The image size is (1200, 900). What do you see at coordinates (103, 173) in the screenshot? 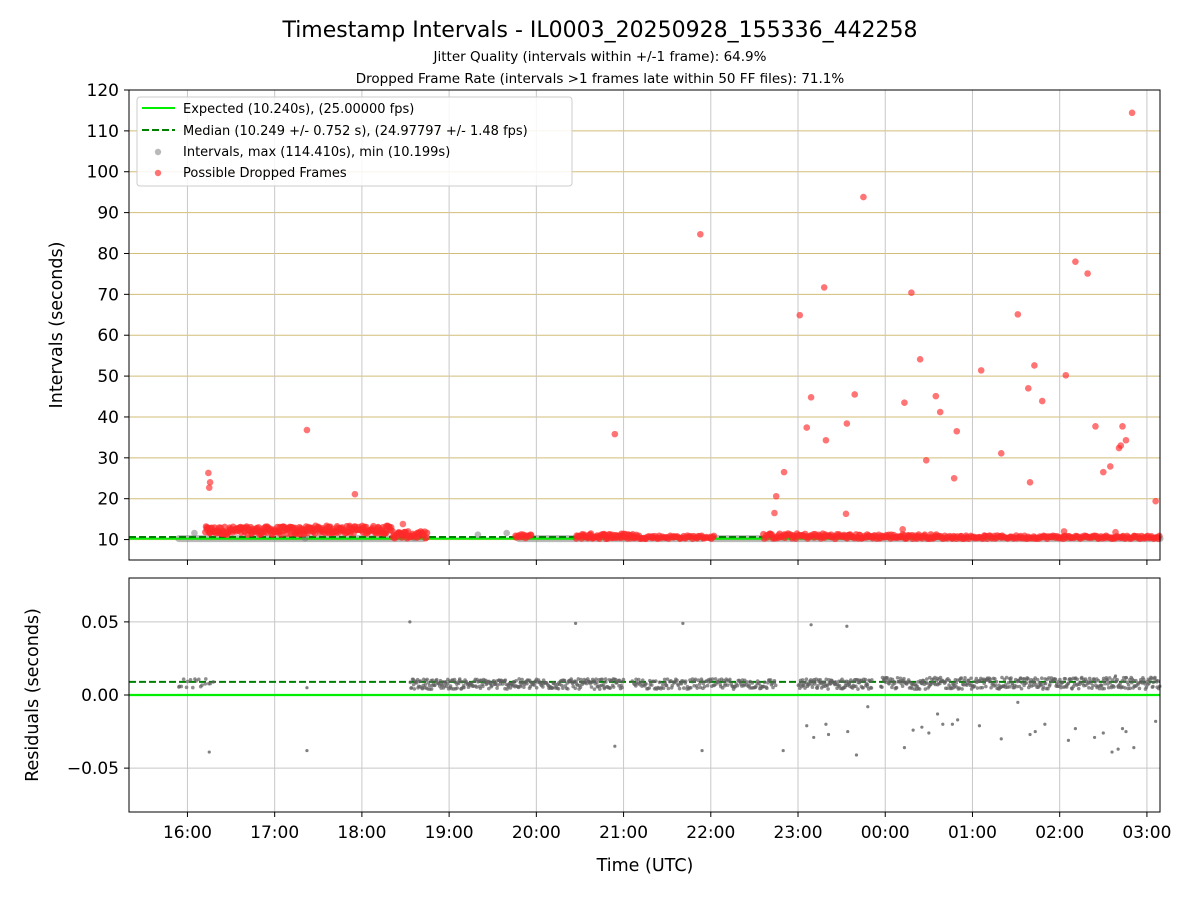
I see `intervals-y-tick-label: 100` at bounding box center [103, 173].